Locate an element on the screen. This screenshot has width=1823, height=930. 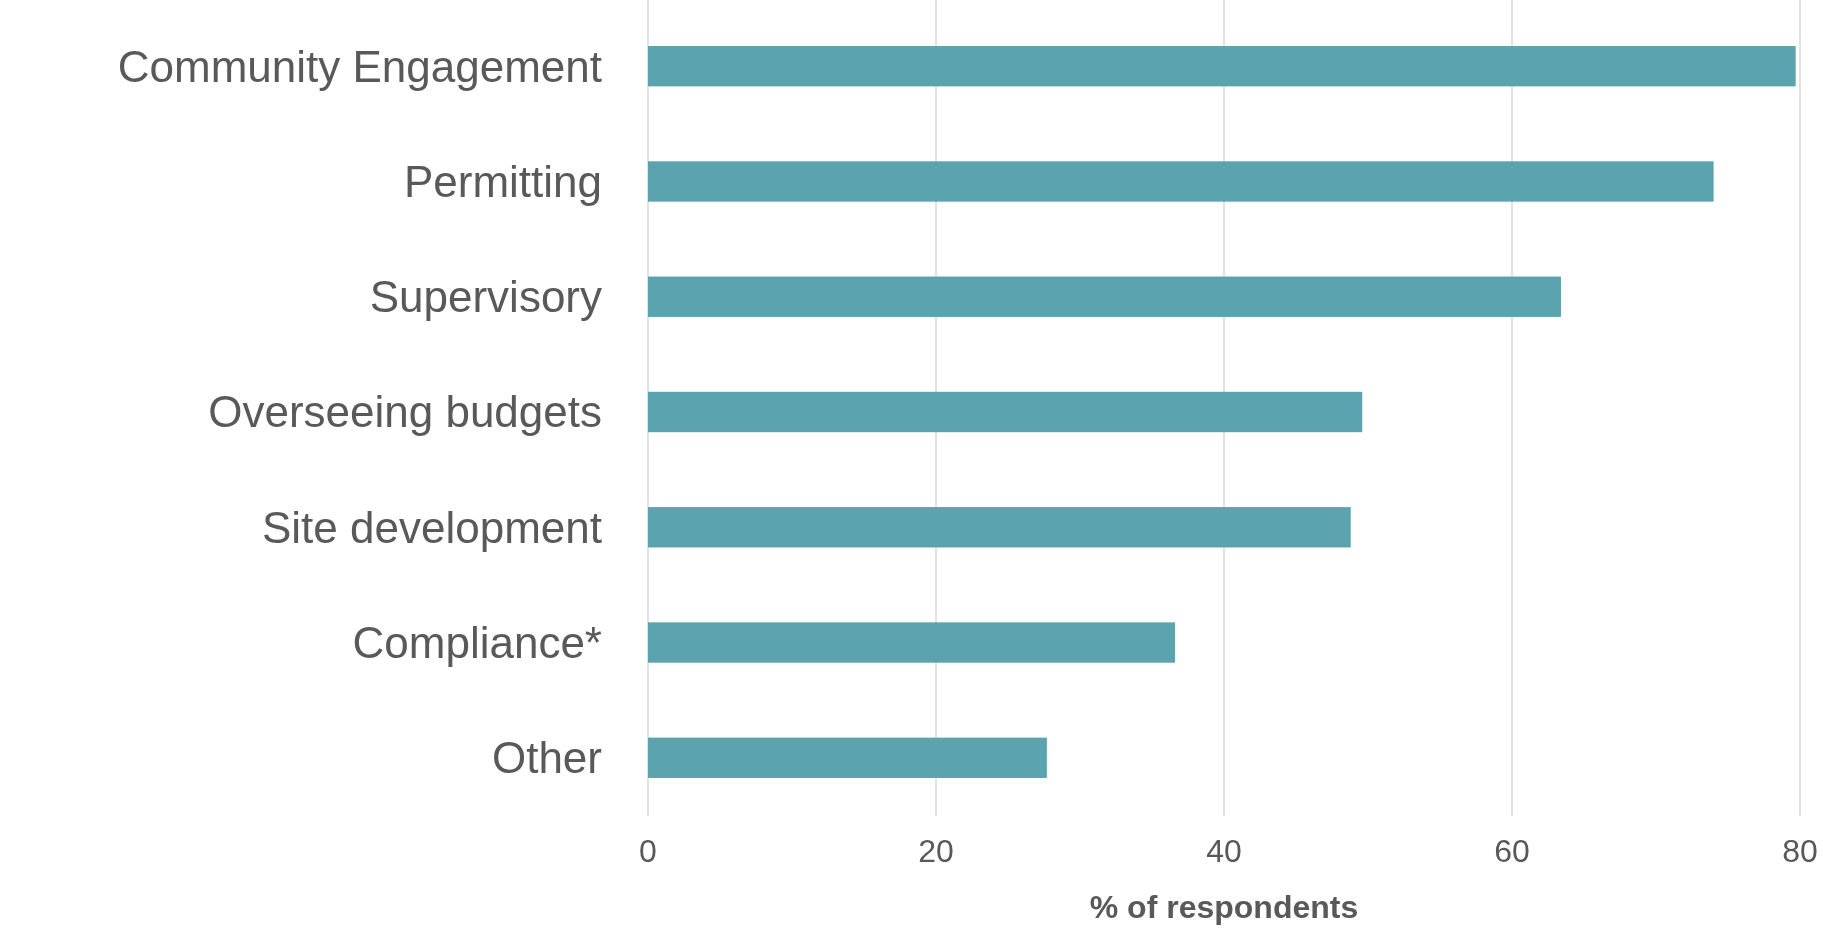
x-tick-label: 60 is located at coordinates (1512, 851).